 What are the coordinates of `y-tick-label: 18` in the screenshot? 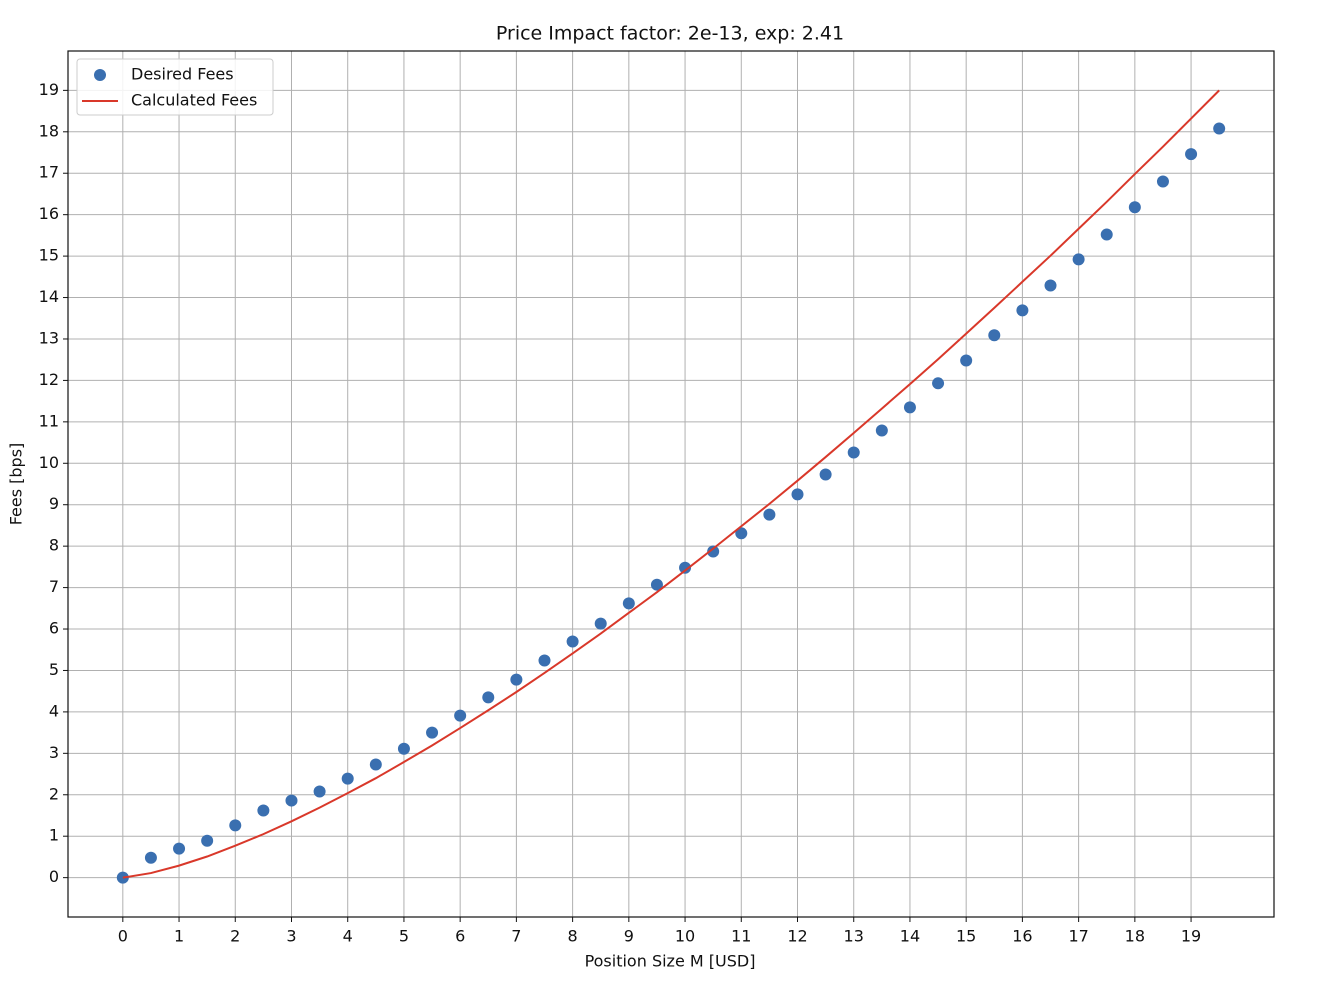 It's located at (49, 130).